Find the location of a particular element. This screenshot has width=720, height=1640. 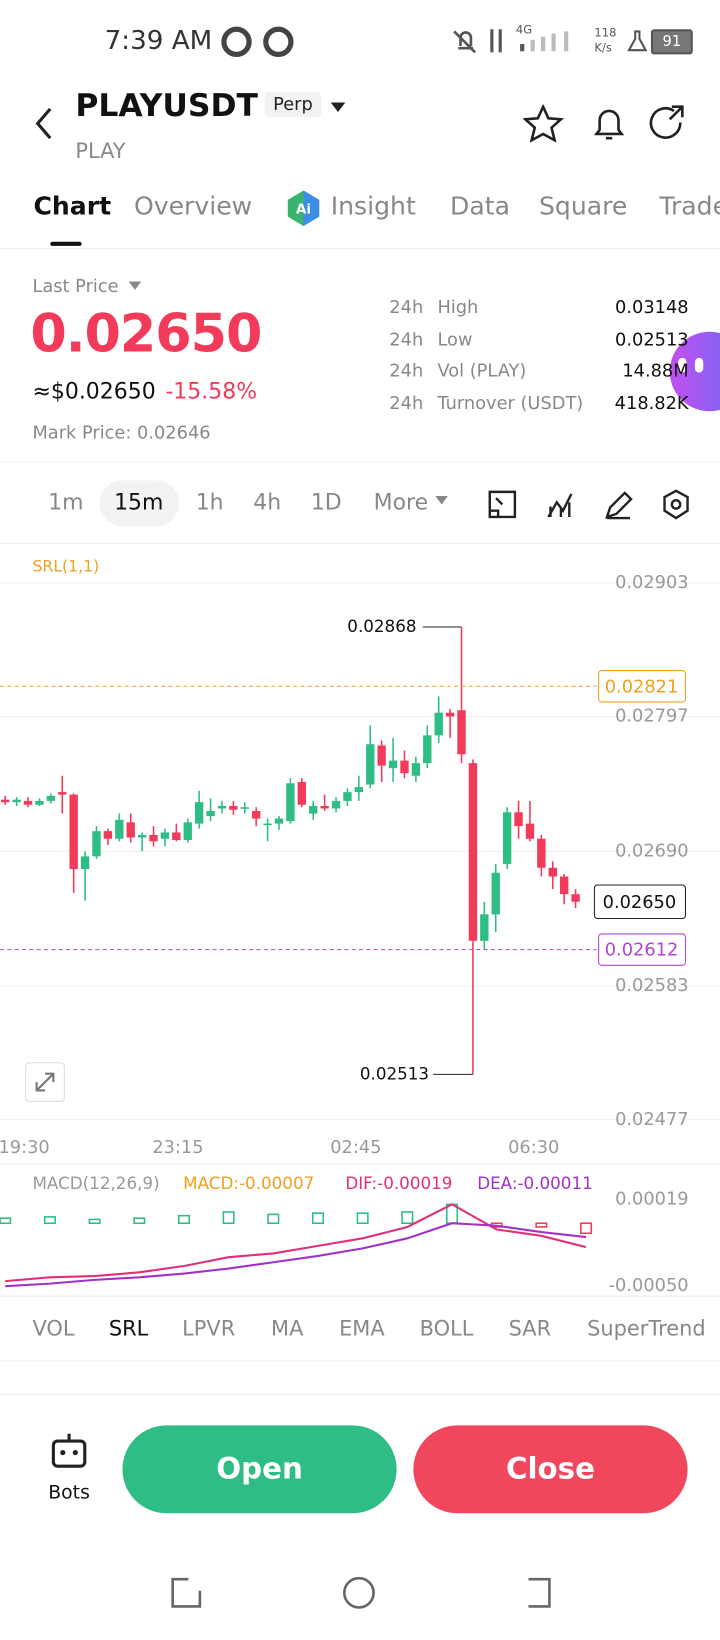

nav-bar is located at coordinates (366, 1593).